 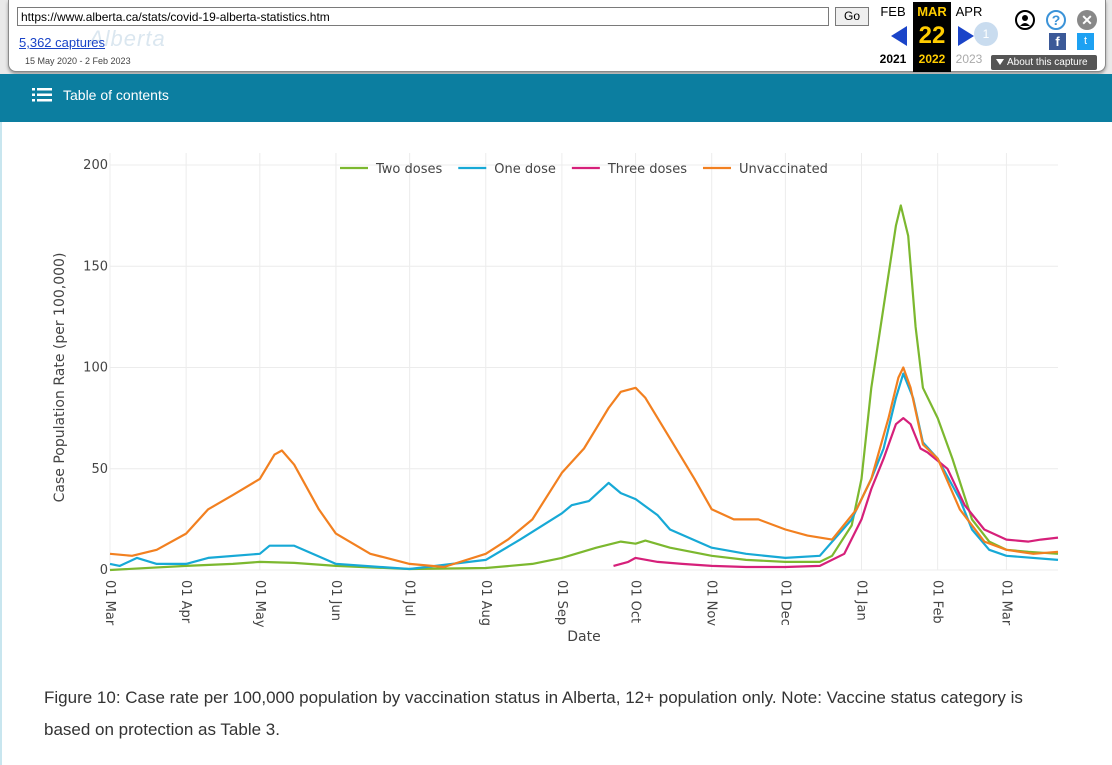 I want to click on page-left-border, so click(x=1, y=443).